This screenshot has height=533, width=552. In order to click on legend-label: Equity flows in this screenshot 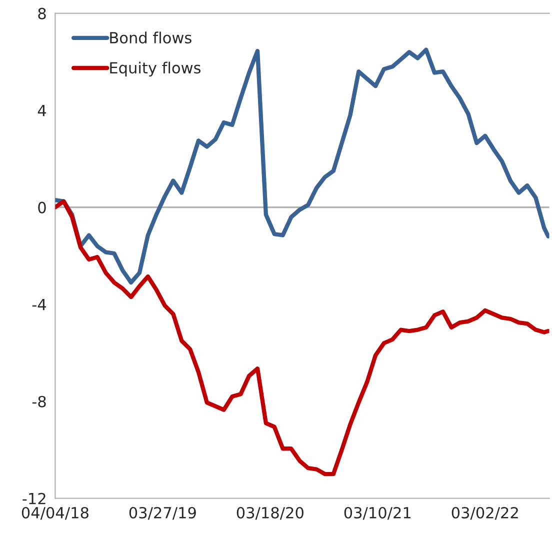, I will do `click(155, 69)`.